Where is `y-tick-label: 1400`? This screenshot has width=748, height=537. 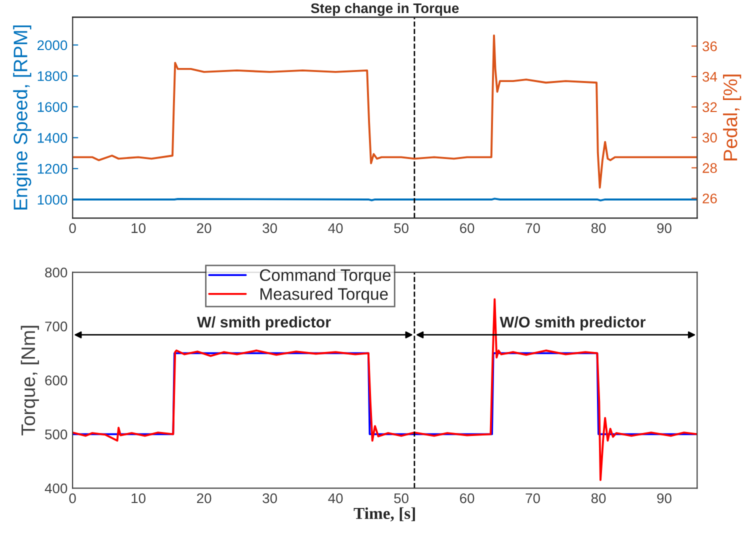 y-tick-label: 1400 is located at coordinates (53, 138).